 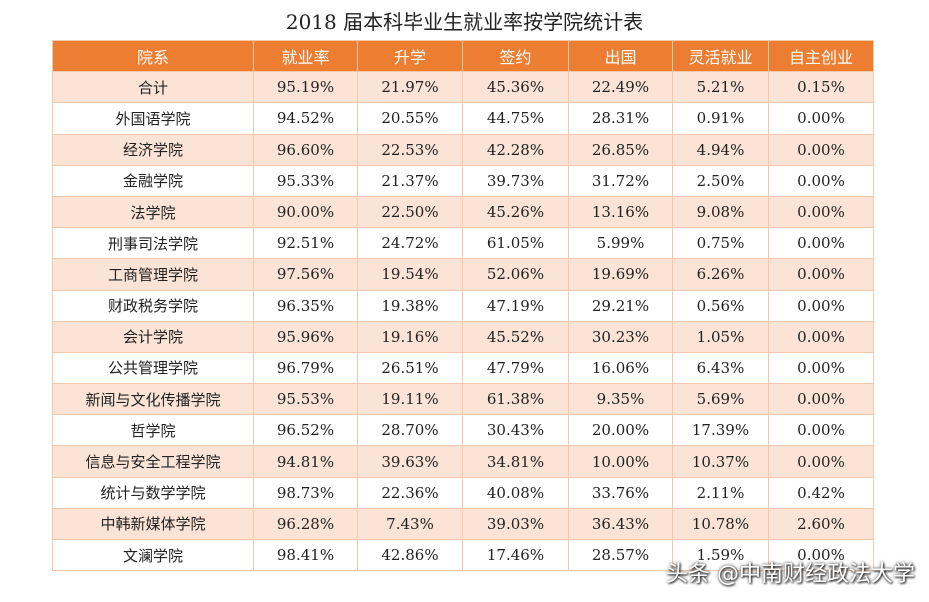 I want to click on rate-cell: 44.75%, so click(x=515, y=118).